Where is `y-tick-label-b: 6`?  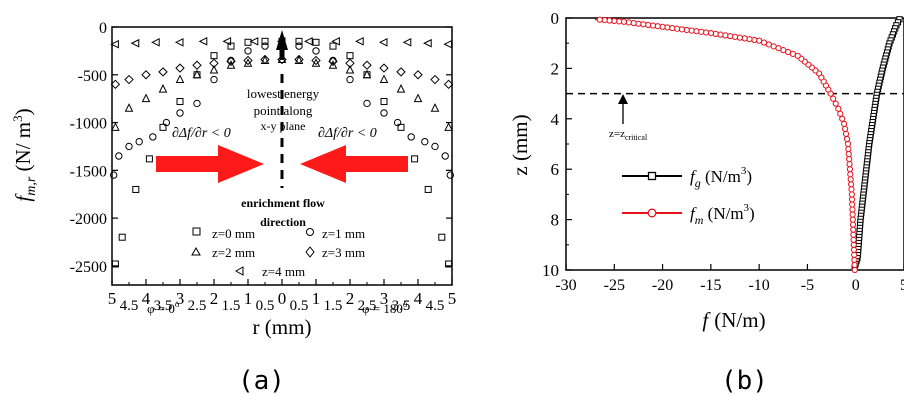 y-tick-label-b: 6 is located at coordinates (555, 169).